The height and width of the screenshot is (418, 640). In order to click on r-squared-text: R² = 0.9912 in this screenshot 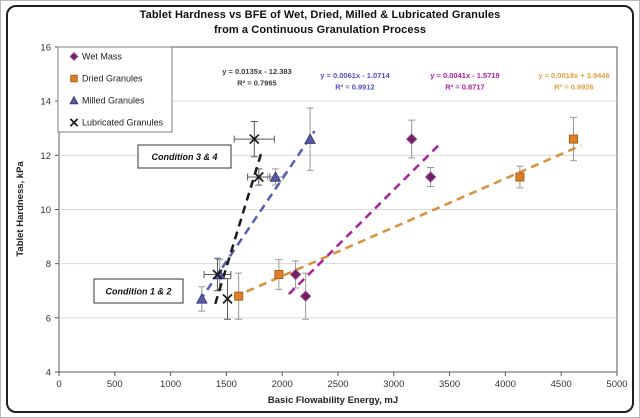, I will do `click(354, 87)`.